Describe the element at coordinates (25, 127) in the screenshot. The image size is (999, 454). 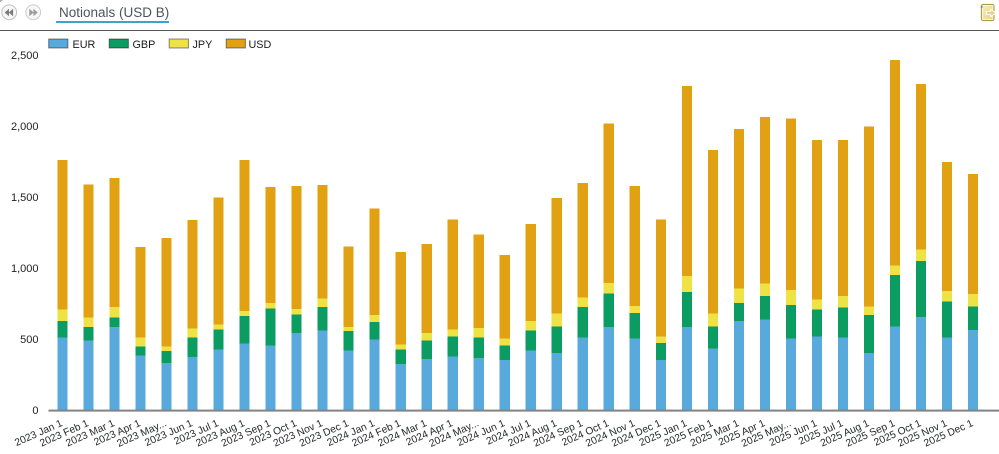
I see `svg-text: 2,000` at that location.